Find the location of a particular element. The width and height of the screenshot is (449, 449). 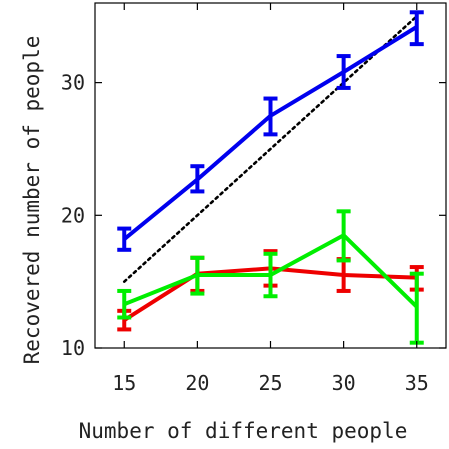

y-tick-label: 30 is located at coordinates (73, 83).